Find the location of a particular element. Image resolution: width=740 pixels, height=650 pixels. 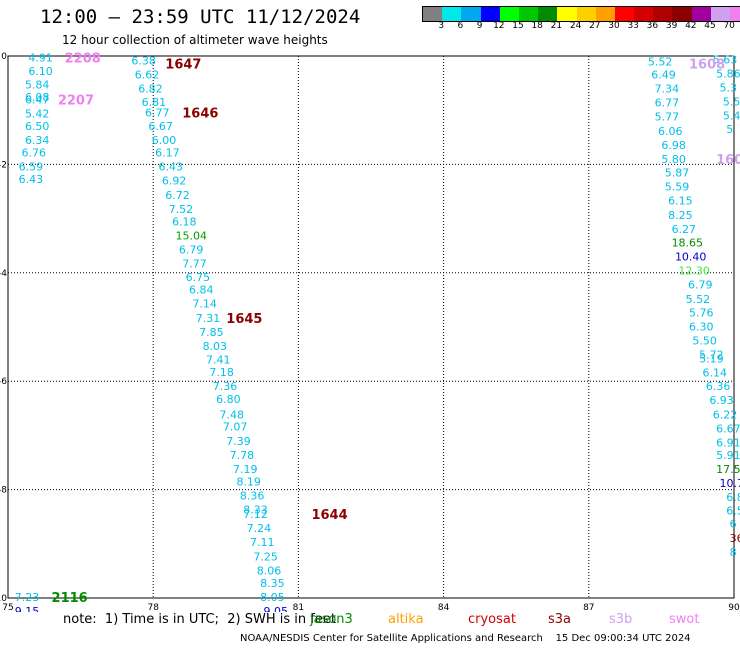

wave-height-value: 7.25 is located at coordinates (265, 556).